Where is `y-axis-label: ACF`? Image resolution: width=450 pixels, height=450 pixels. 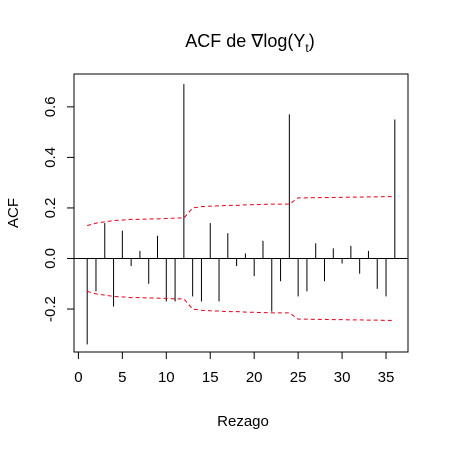 y-axis-label: ACF is located at coordinates (13, 213).